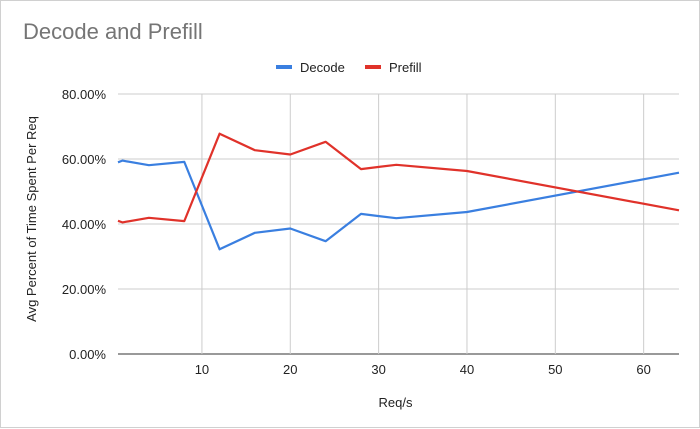  I want to click on y-tick-label: 80.00%, so click(84, 94).